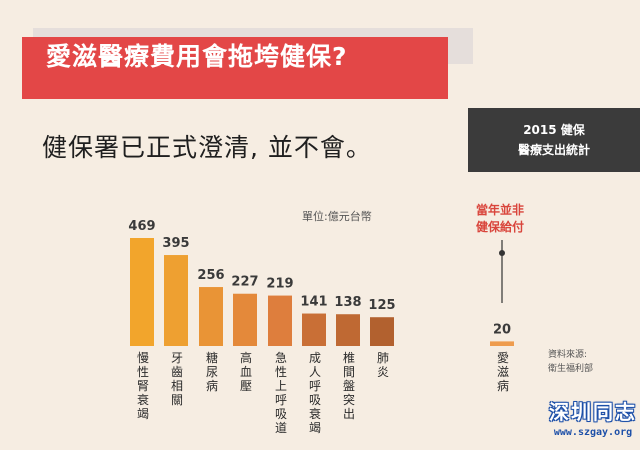  I want to click on bar-value-label: 20, so click(502, 329).